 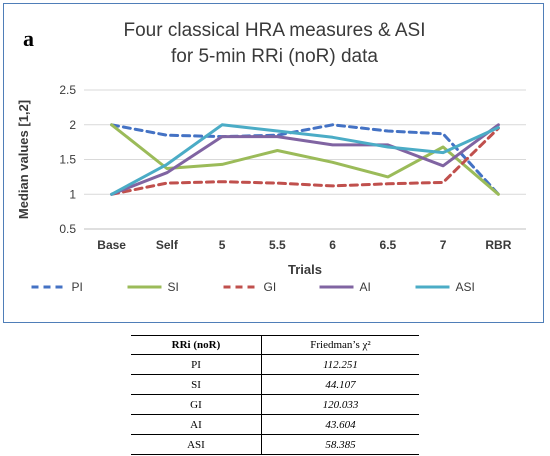 I want to click on table-cell-value: 43.604, so click(x=339, y=424).